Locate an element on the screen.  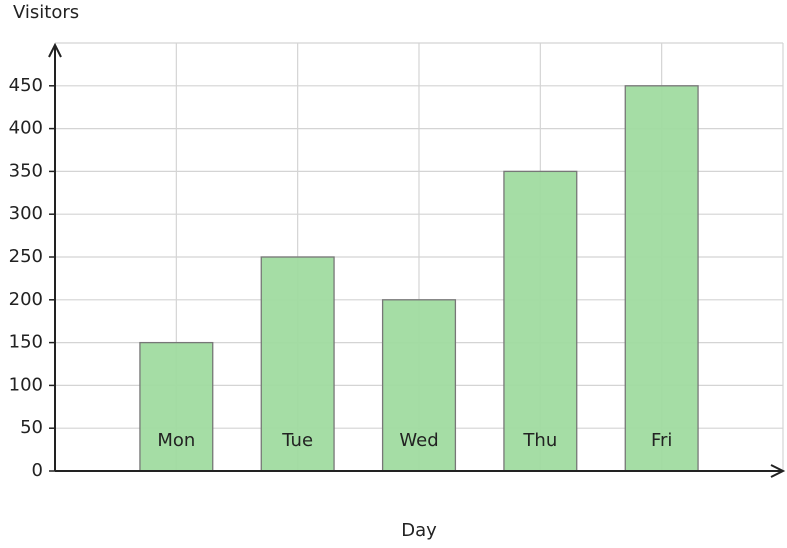
y-tick-label: 150 is located at coordinates (26, 342).